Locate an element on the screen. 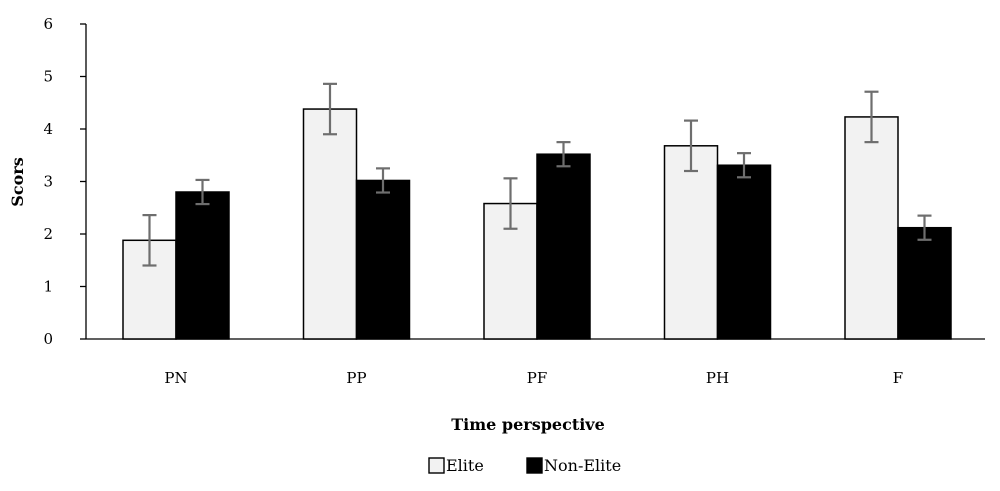 This screenshot has width=1000, height=491. y-tick-label: 6 is located at coordinates (48, 24).